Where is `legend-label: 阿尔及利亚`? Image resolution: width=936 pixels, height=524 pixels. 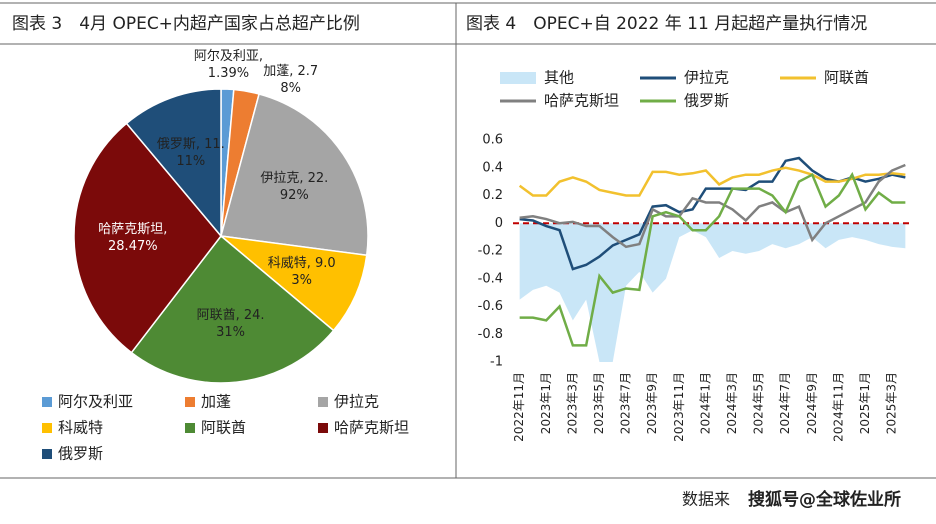
legend-label: 阿尔及利亚 is located at coordinates (95, 402).